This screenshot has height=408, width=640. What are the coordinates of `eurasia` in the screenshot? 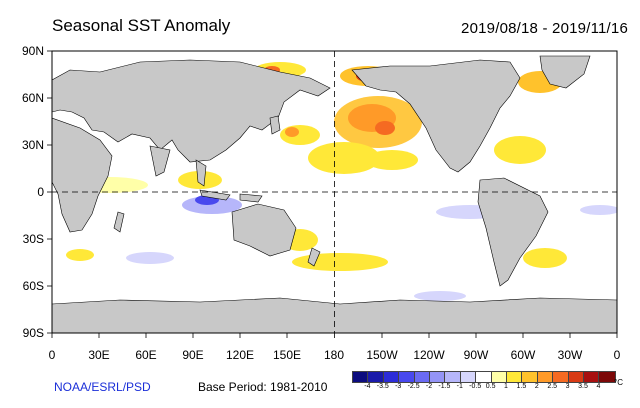 It's located at (191, 111).